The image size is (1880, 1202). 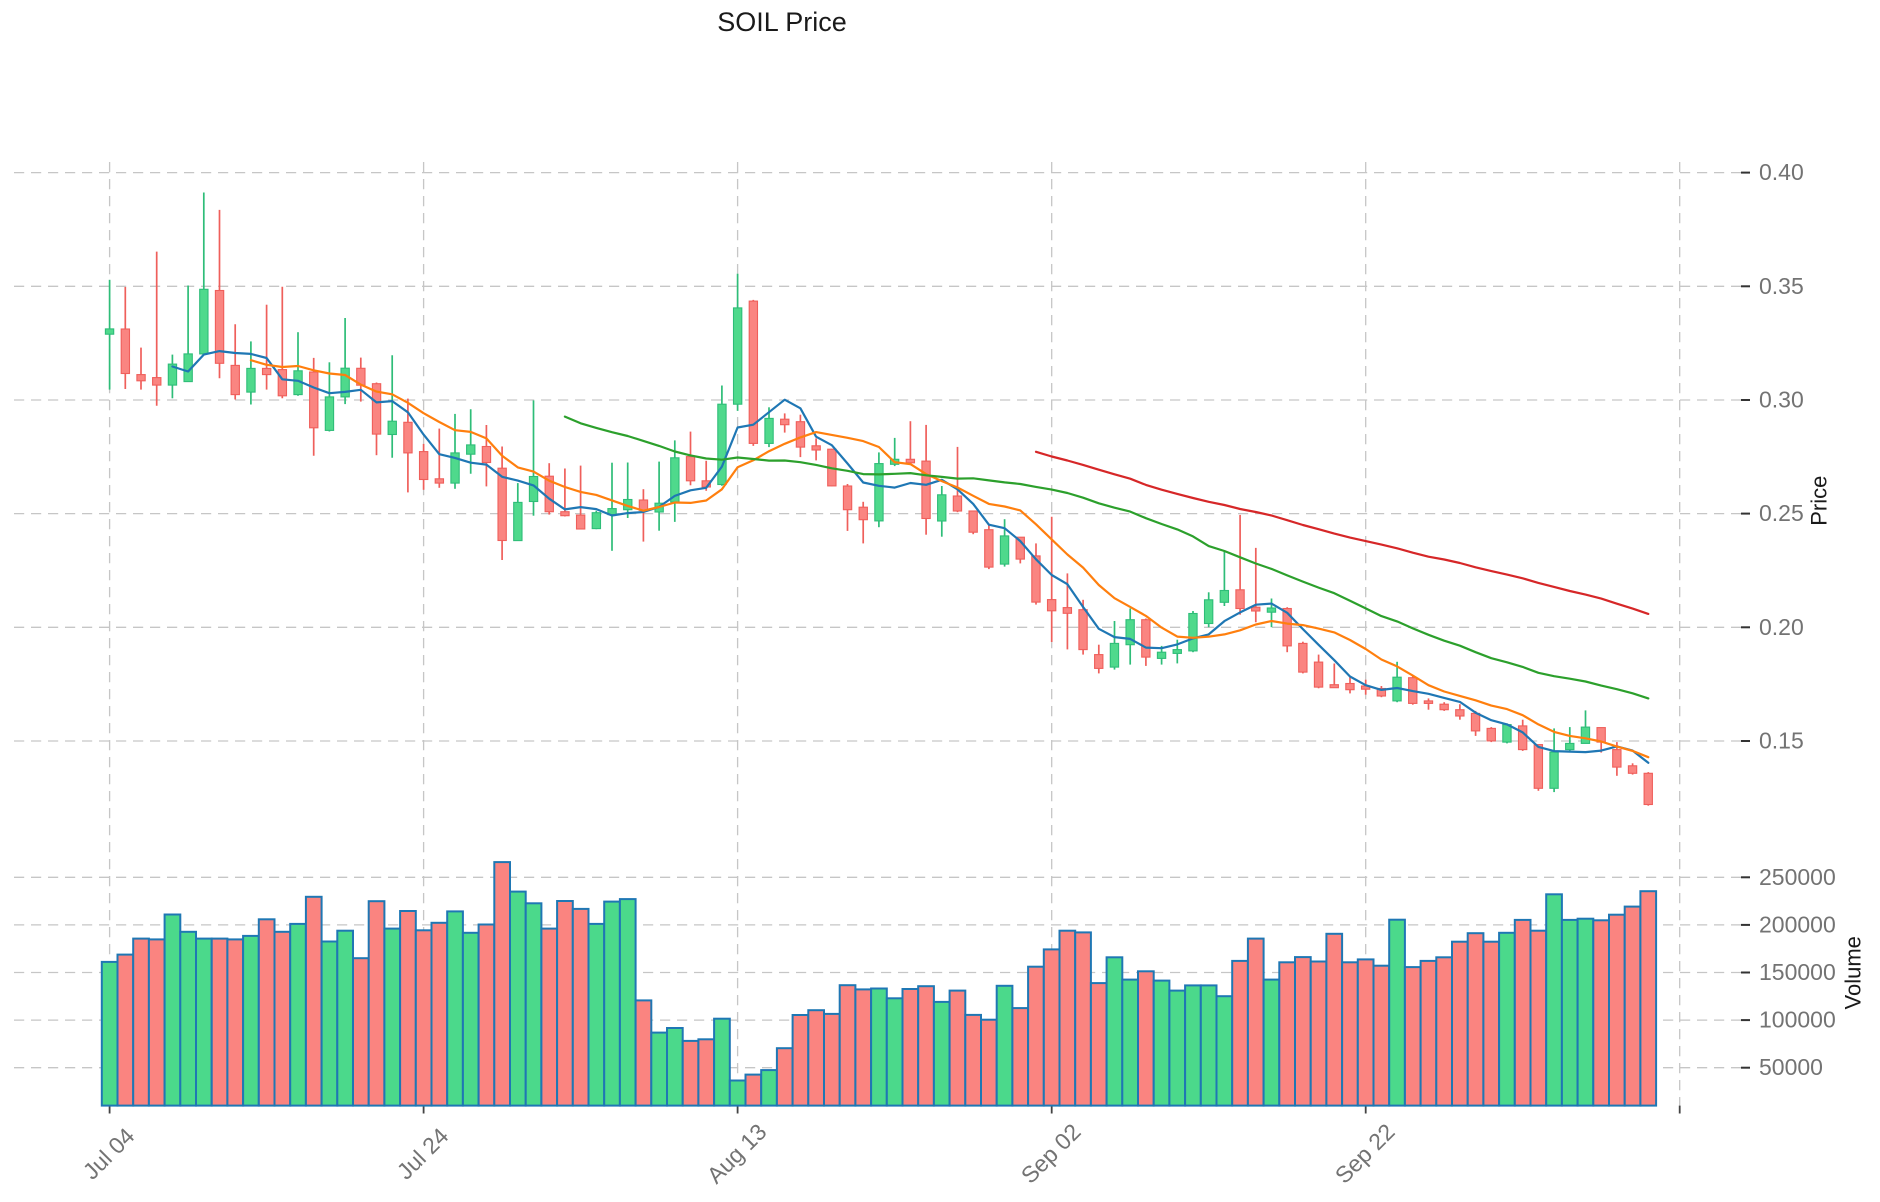 I want to click on svg-text: 100000, so click(x=1797, y=1020).